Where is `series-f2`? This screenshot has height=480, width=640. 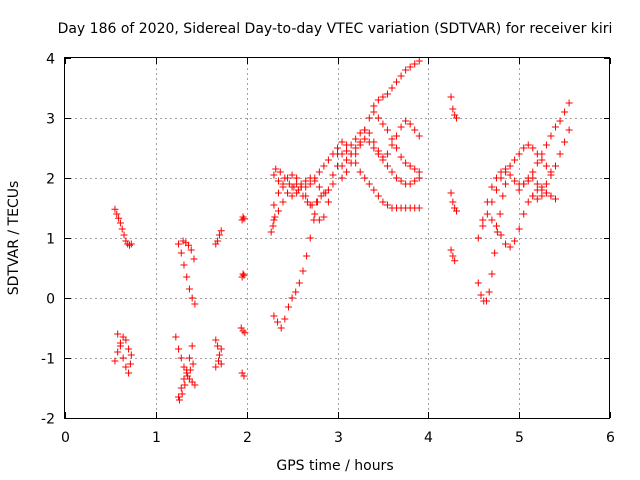
series-f2 is located at coordinates (380, 175).